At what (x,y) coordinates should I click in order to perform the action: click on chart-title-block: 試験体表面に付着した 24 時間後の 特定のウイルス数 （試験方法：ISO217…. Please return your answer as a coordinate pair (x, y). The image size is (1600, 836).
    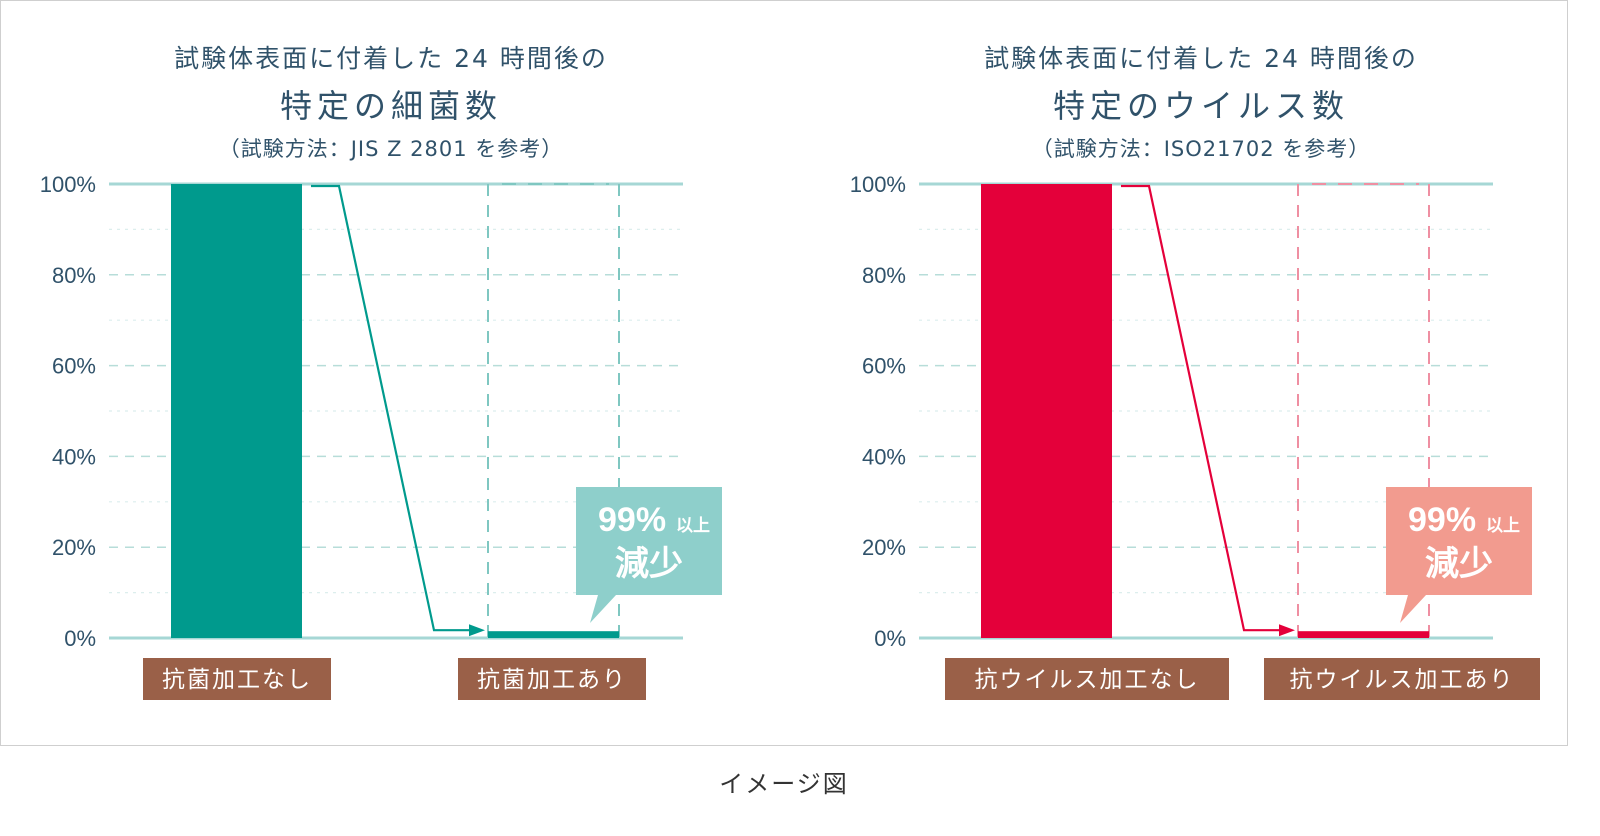
    Looking at the image, I should click on (1201, 86).